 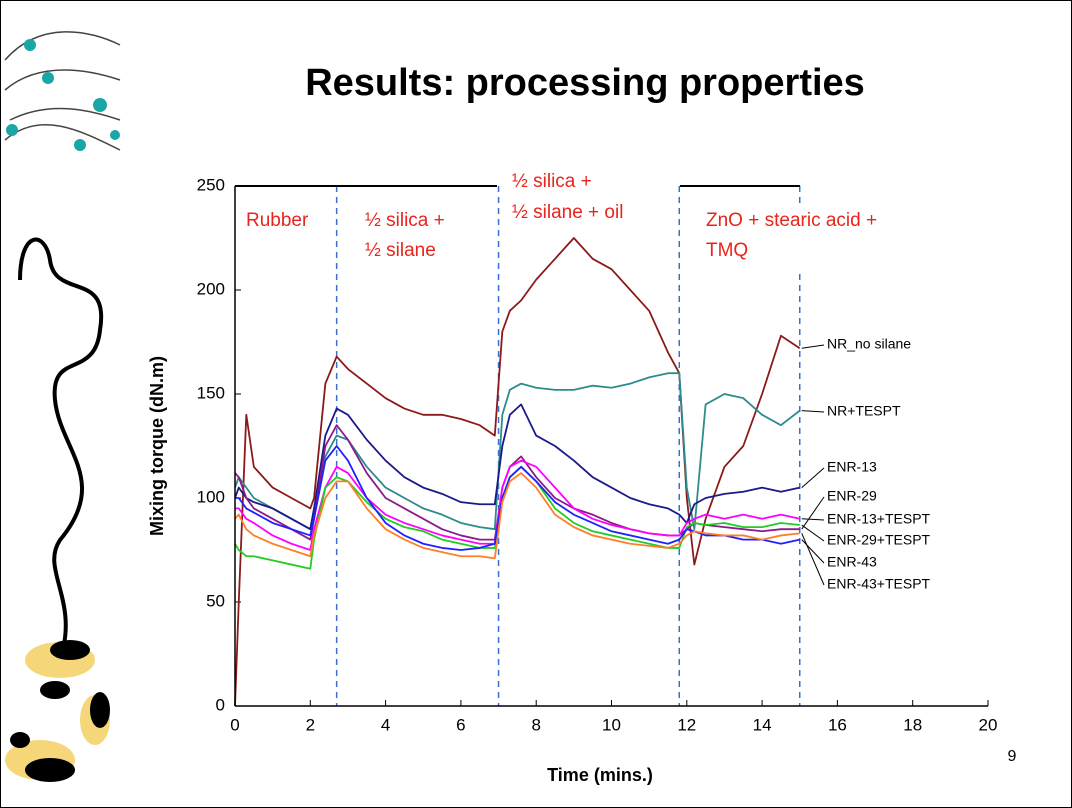 I want to click on legend-label: ENR-13+TESPT, so click(x=879, y=519).